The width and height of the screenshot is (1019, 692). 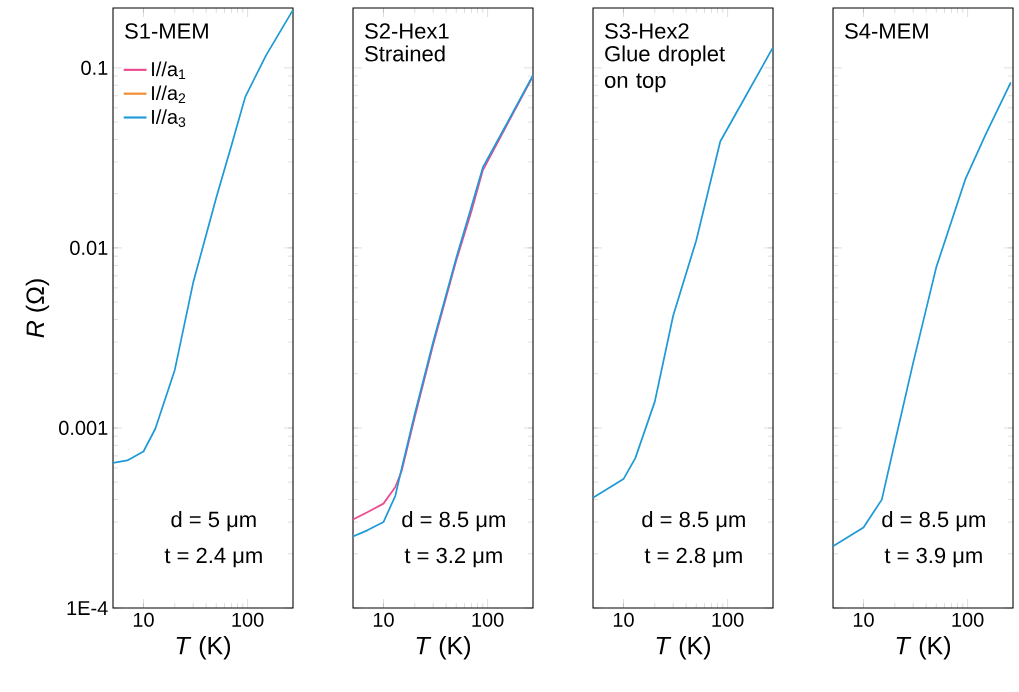 What do you see at coordinates (83, 428) in the screenshot?
I see `y-tick-label: 0.001` at bounding box center [83, 428].